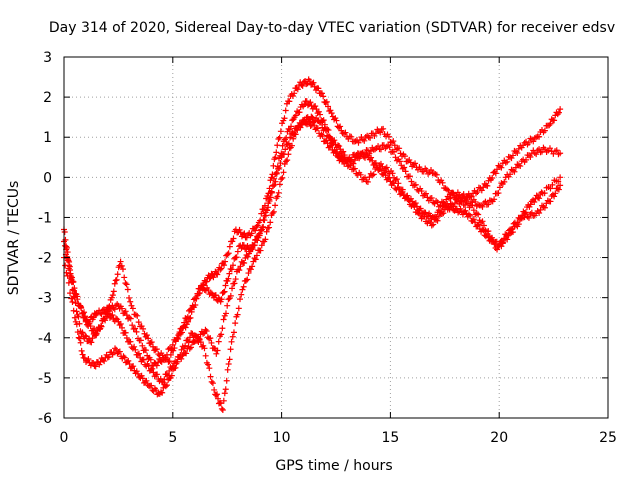 The height and width of the screenshot is (480, 640). I want to click on x-tick-label: 15, so click(390, 438).